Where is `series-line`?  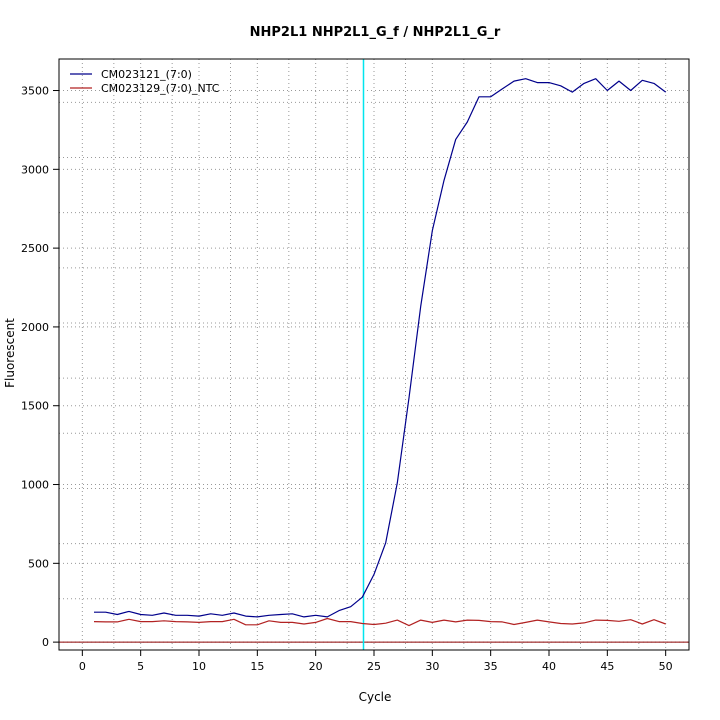 series-line is located at coordinates (379, 622).